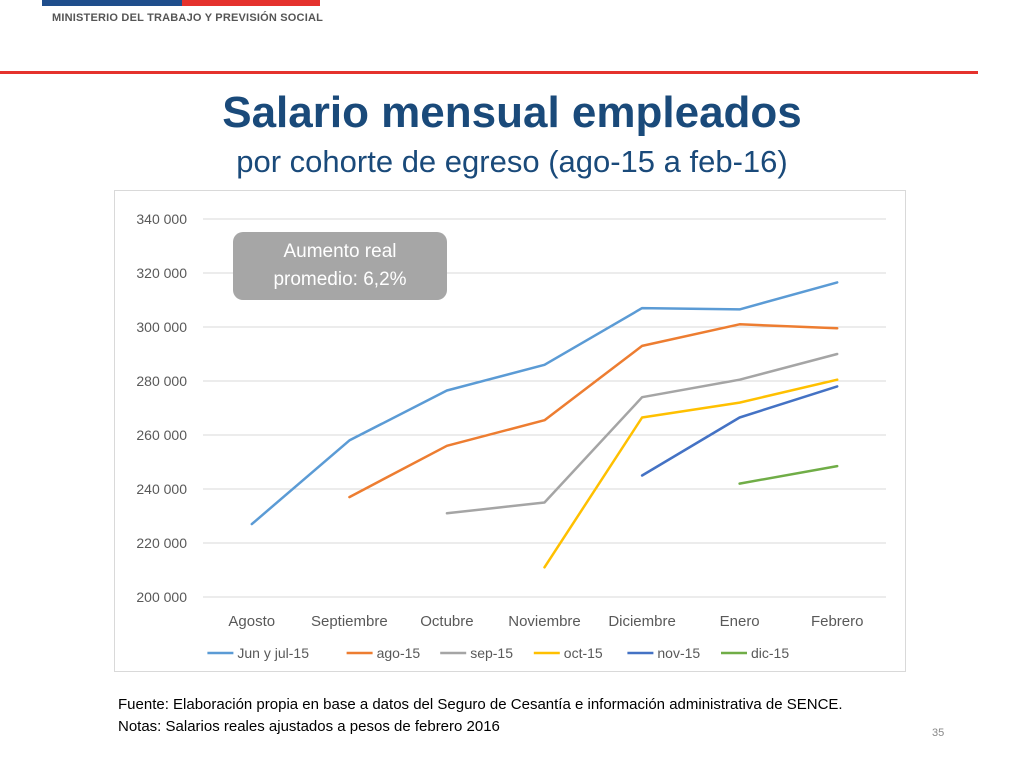 The image size is (1024, 768). What do you see at coordinates (161, 489) in the screenshot?
I see `y-tick-label: 240 000` at bounding box center [161, 489].